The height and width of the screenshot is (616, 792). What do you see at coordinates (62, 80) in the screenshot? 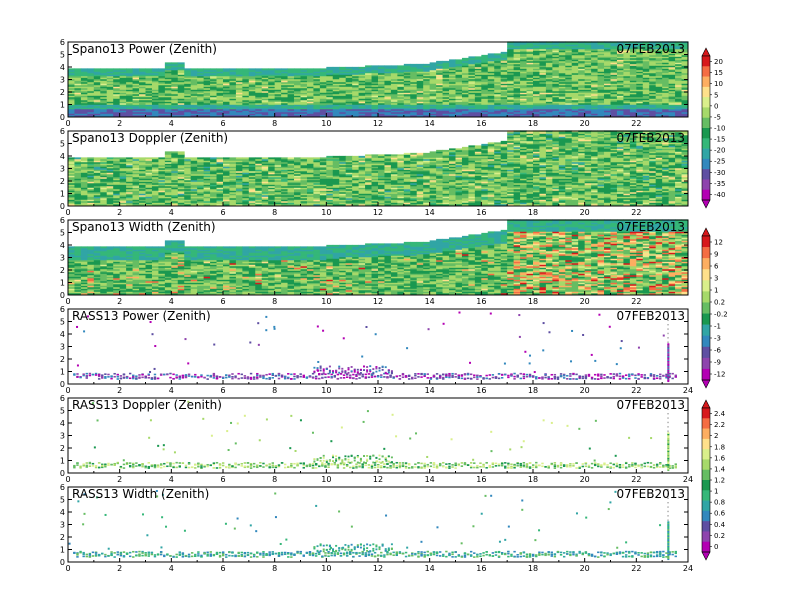
I see `y-tick-label: 3` at bounding box center [62, 80].